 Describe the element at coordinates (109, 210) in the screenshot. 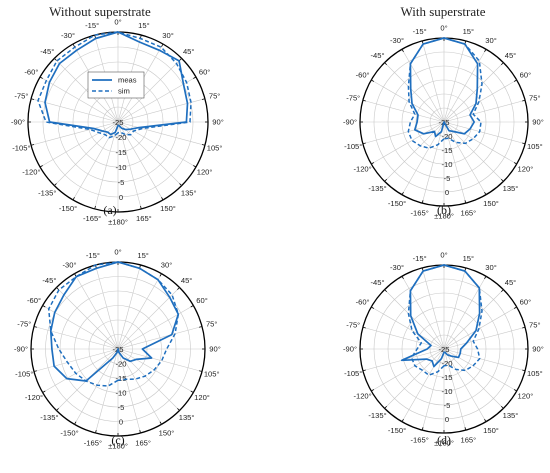

I see `panel-label: (a)` at that location.